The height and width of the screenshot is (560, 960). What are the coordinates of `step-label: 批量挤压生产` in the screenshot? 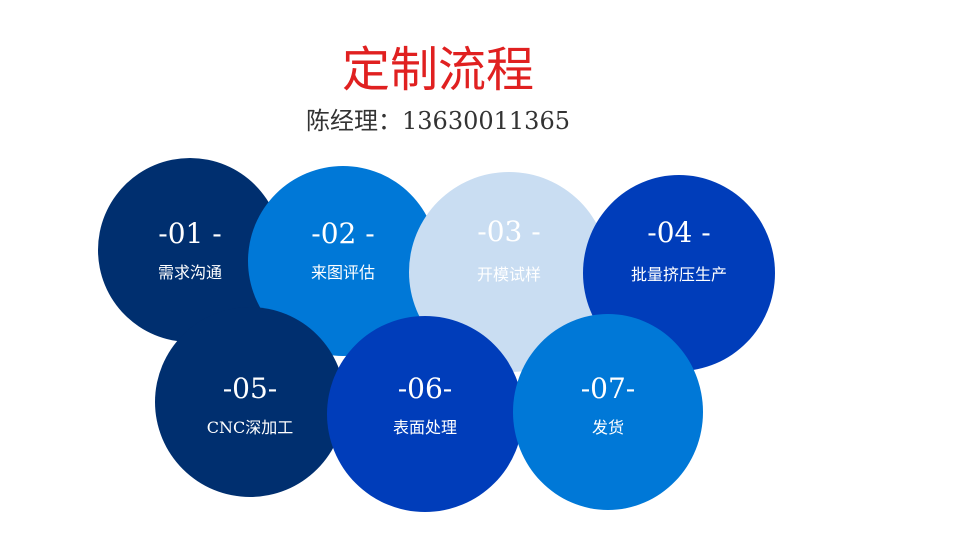 It's located at (678, 274).